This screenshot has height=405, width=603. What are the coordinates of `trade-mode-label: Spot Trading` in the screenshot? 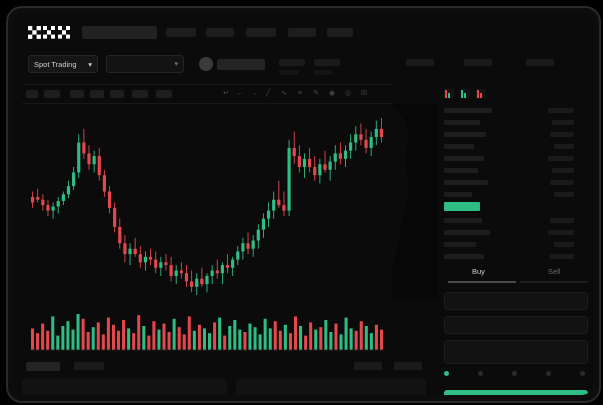 It's located at (55, 64).